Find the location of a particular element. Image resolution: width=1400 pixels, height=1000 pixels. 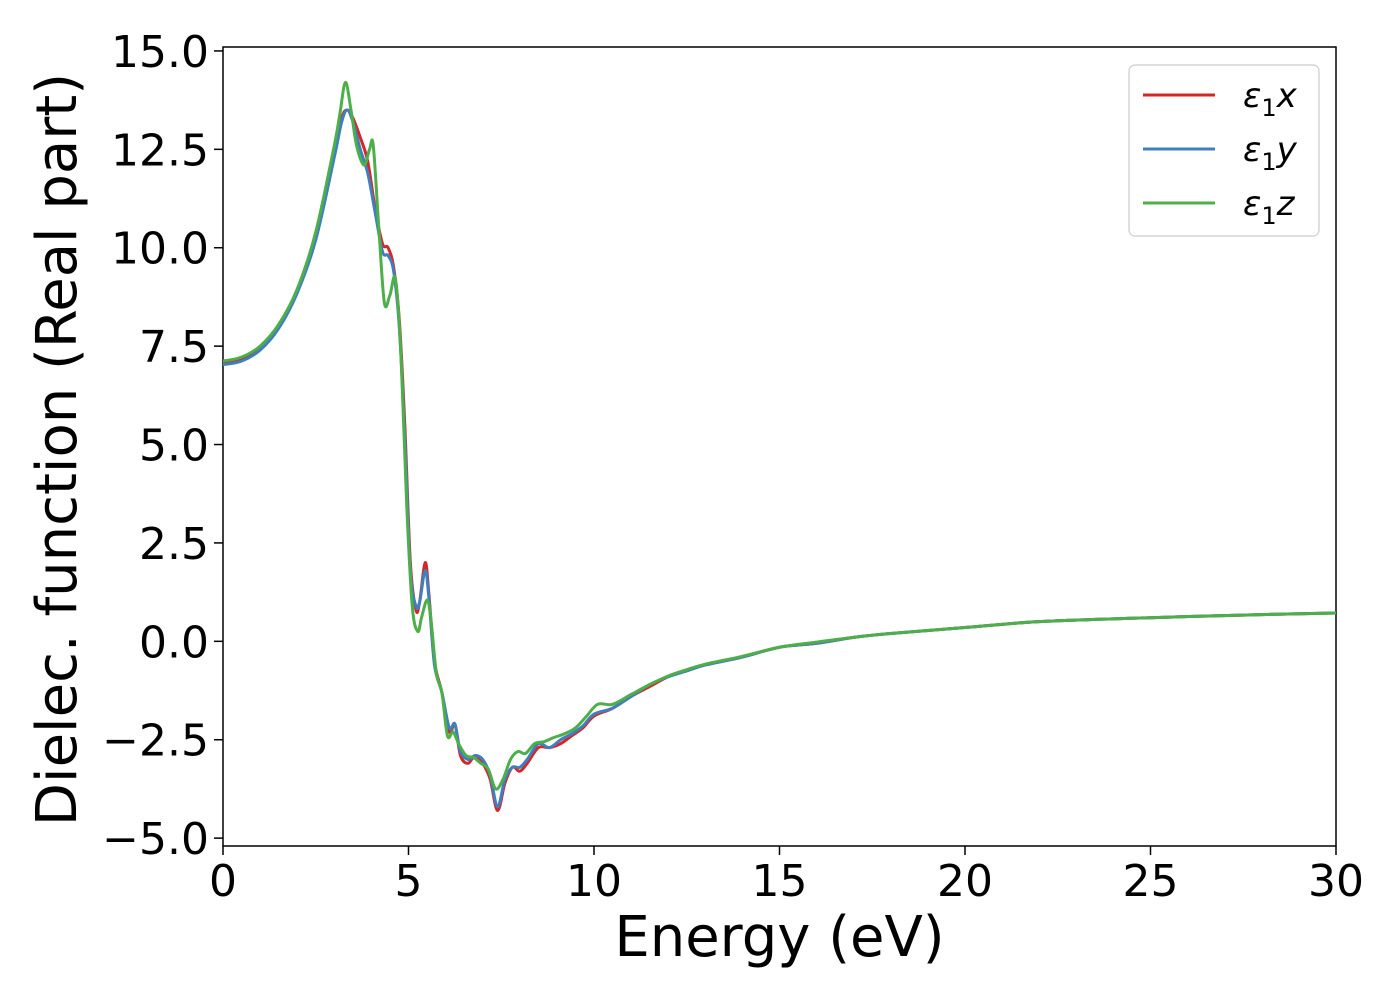

y-tick-label: 12.5 is located at coordinates (160, 150).